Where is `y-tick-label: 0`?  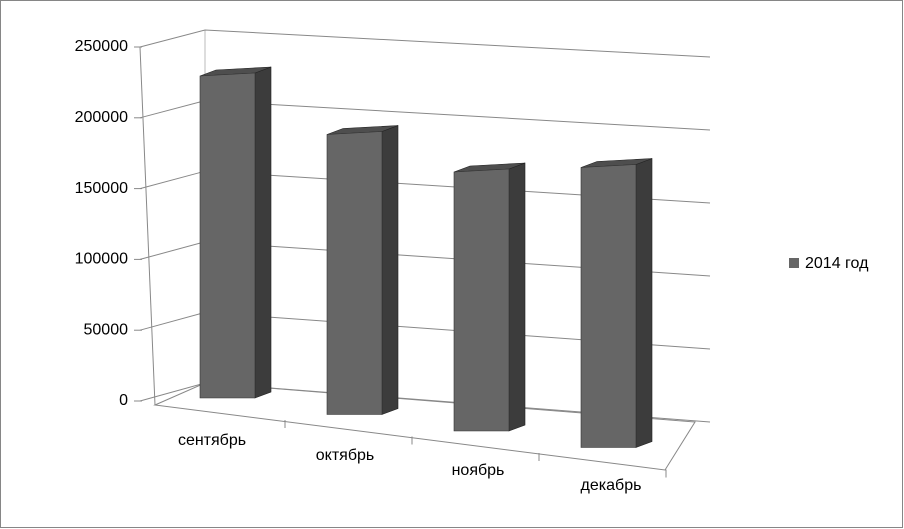 y-tick-label: 0 is located at coordinates (123, 400).